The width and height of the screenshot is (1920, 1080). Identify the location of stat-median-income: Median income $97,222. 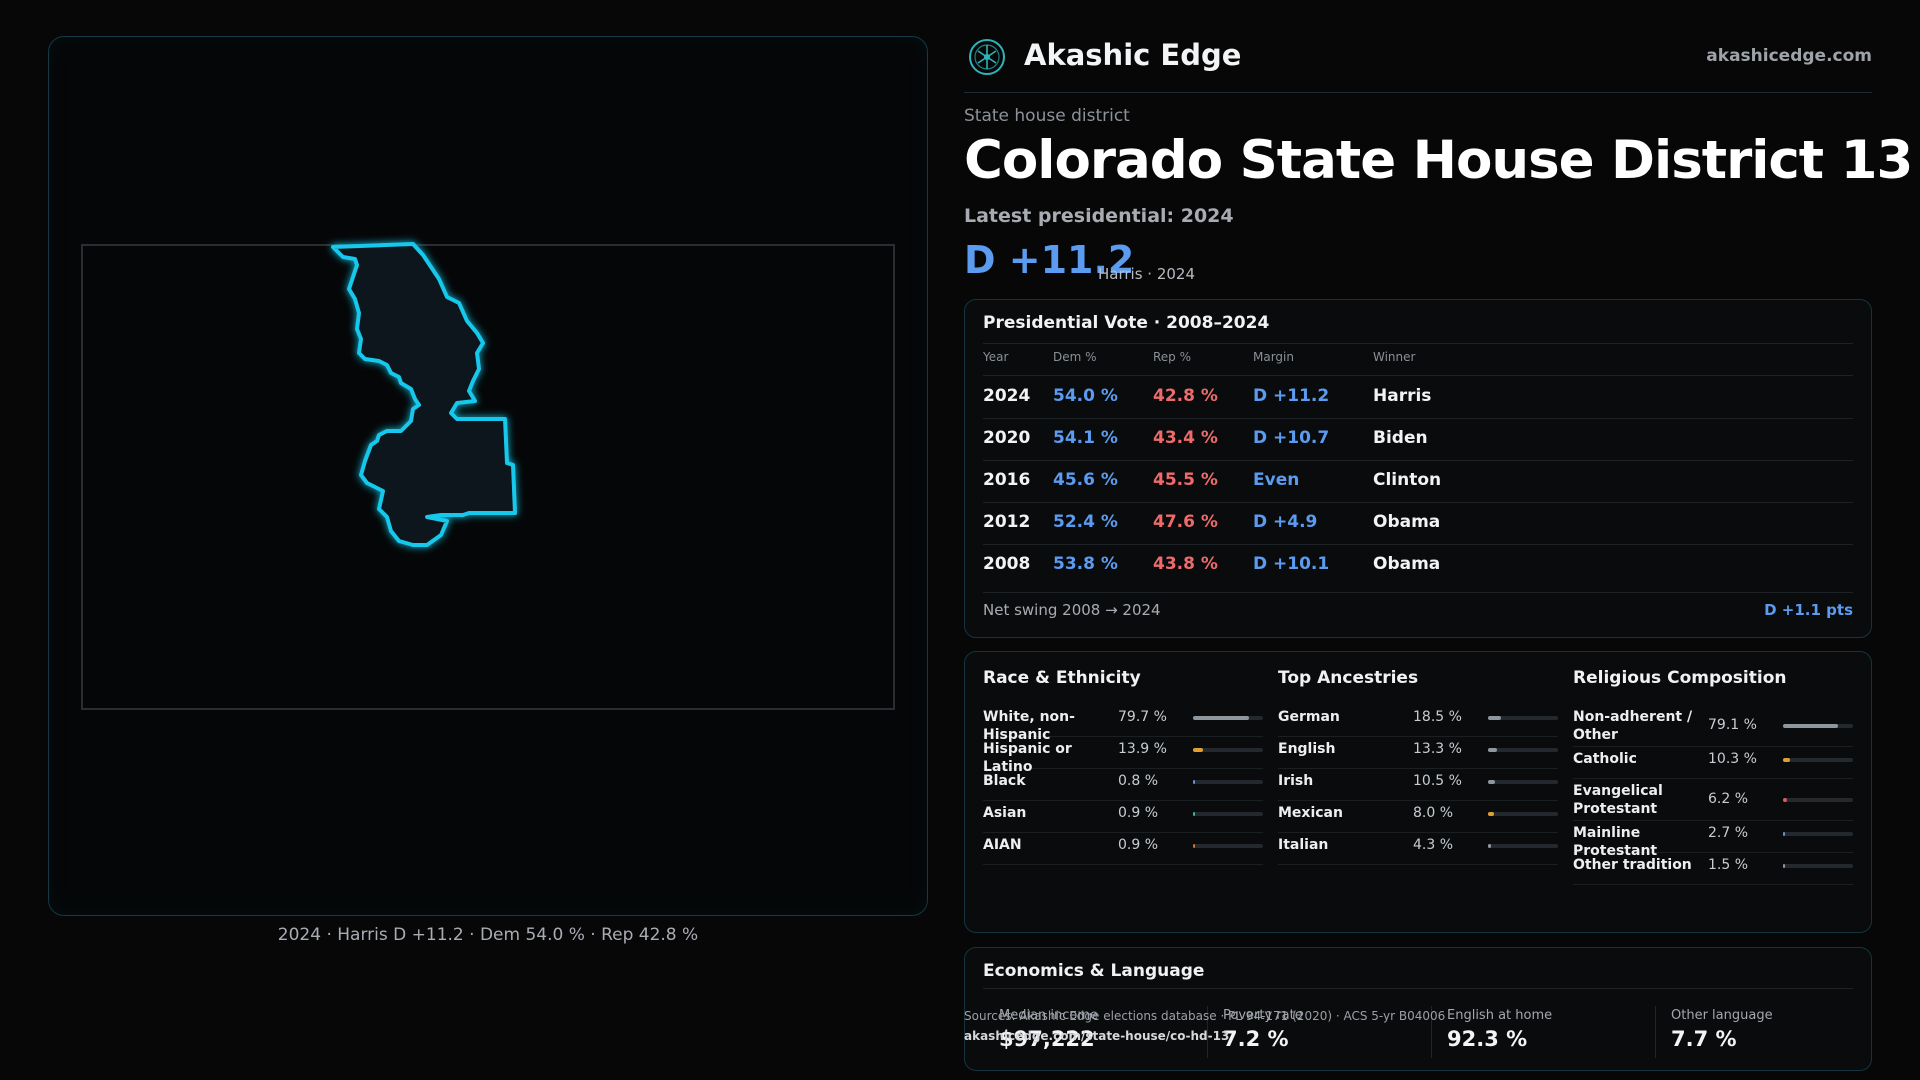
(1048, 1029).